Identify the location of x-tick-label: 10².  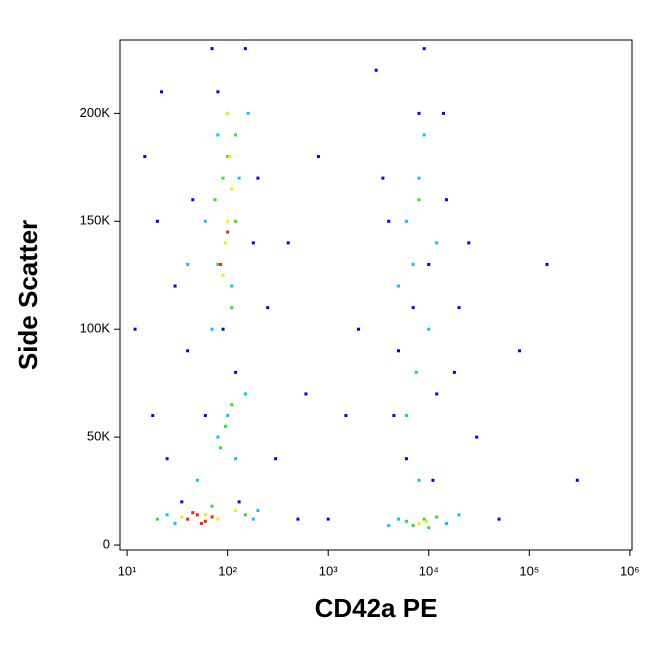
(227, 570).